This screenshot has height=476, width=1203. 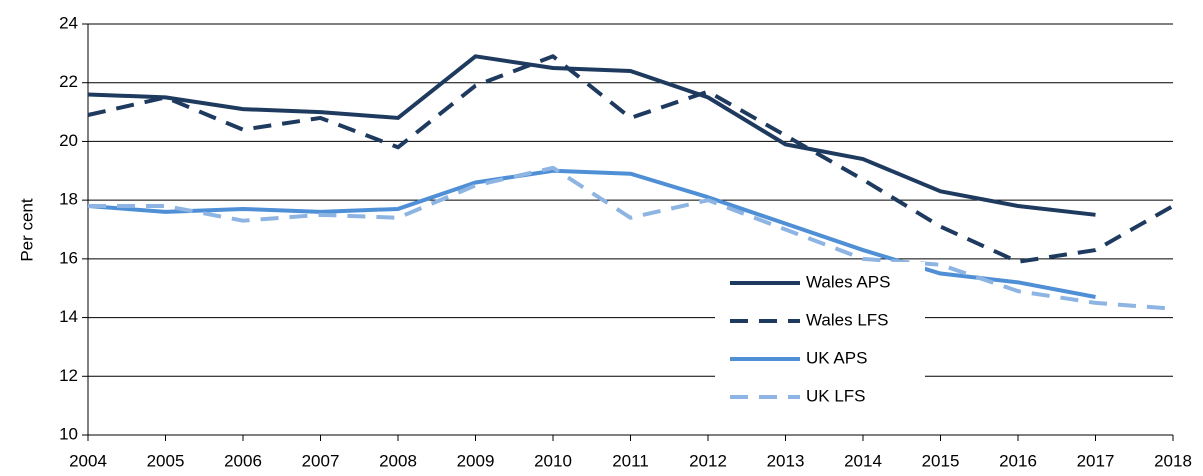 I want to click on x-tick-label: 2007, so click(x=321, y=460).